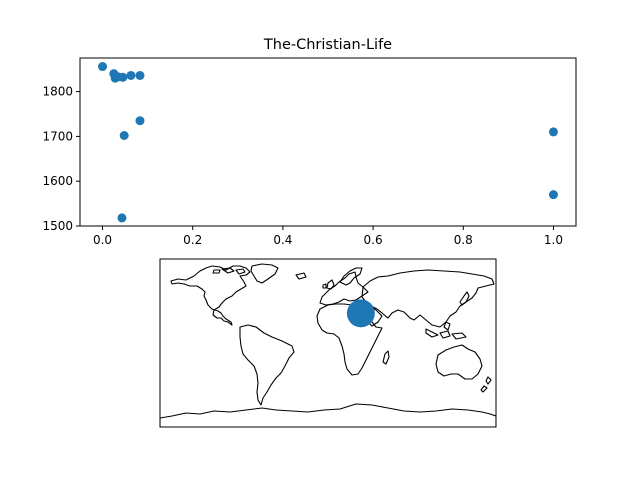 The height and width of the screenshot is (480, 640). Describe the element at coordinates (328, 415) in the screenshot. I see `coastline-antarctica` at that location.